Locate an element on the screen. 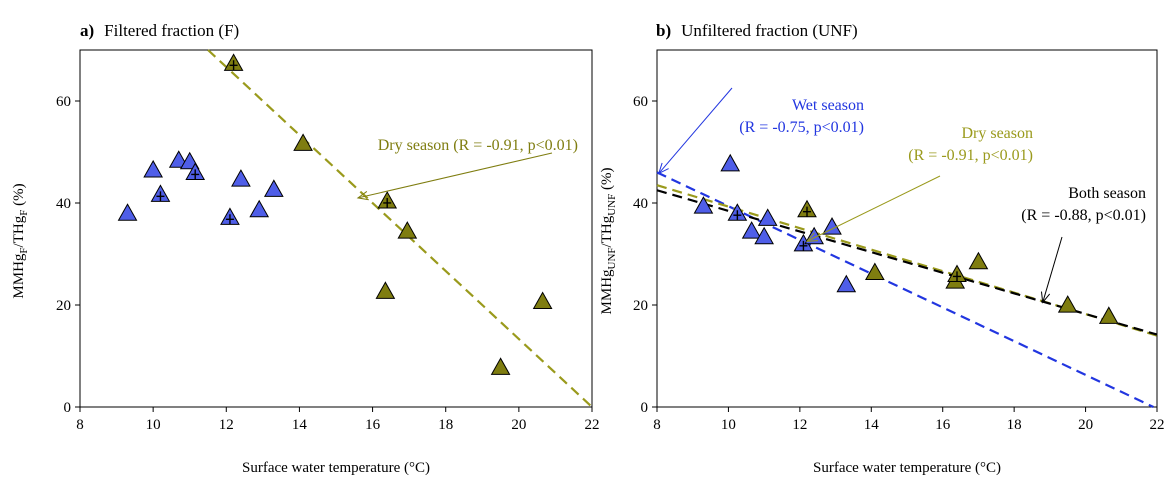  wet-season-annotation: Wet season (R = -0.75, p<0.01) is located at coordinates (801, 116).